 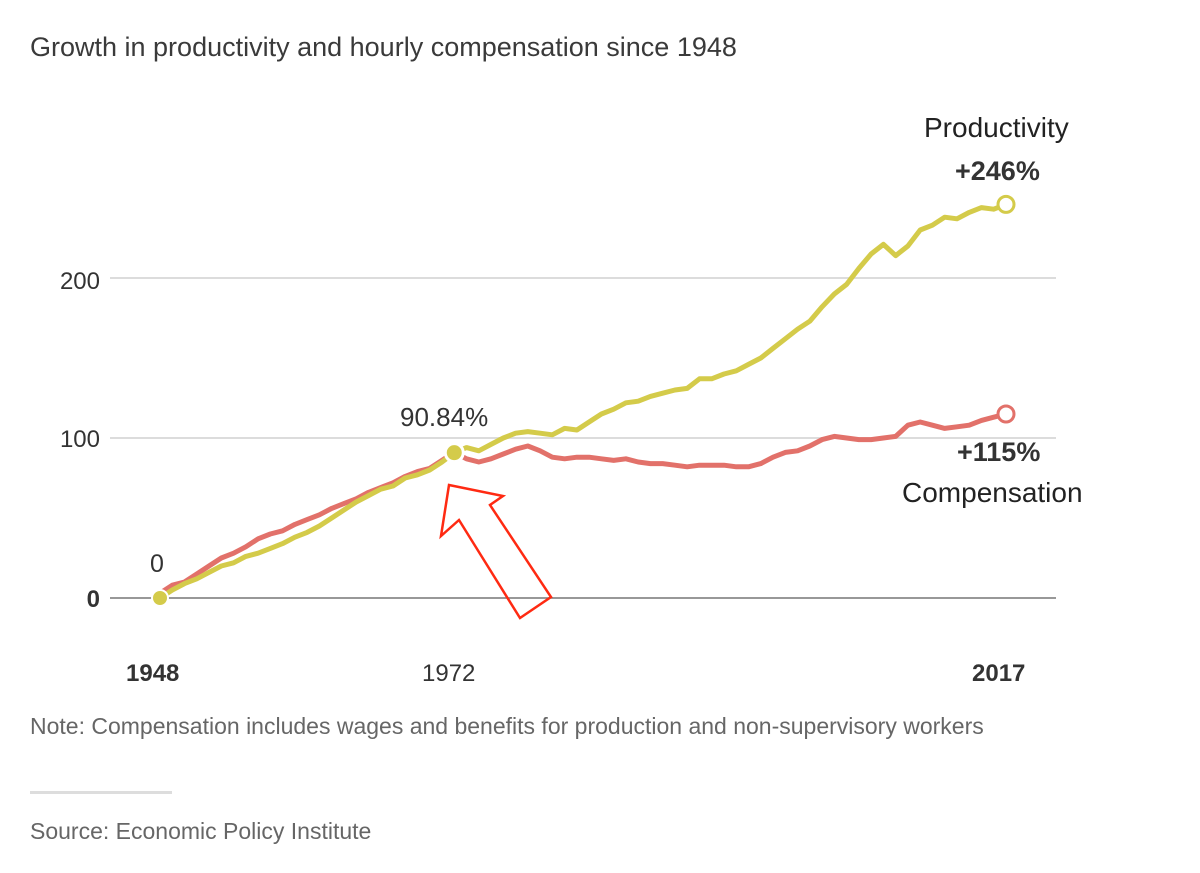 What do you see at coordinates (79, 281) in the screenshot?
I see `y-tick-label-200: 200` at bounding box center [79, 281].